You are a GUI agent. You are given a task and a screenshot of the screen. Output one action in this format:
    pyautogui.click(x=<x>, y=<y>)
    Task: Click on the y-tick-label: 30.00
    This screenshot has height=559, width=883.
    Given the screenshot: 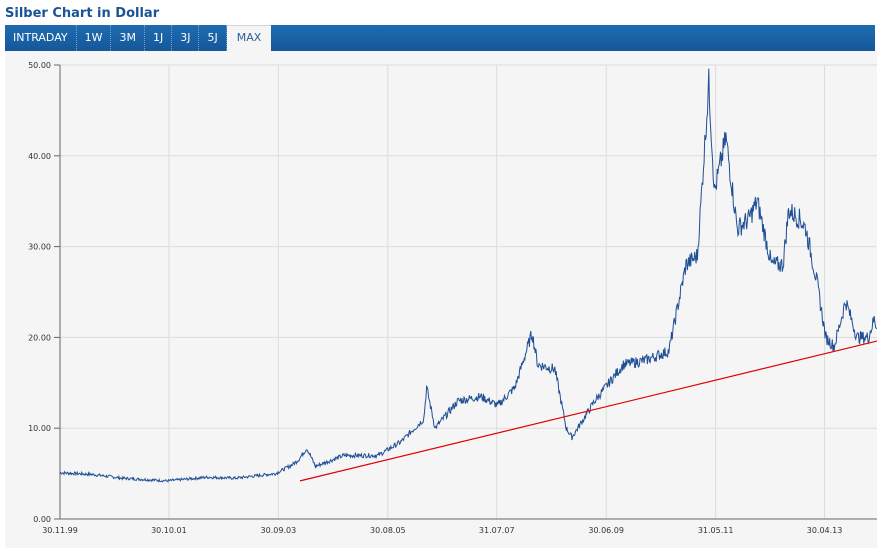 What is the action you would take?
    pyautogui.click(x=39, y=247)
    